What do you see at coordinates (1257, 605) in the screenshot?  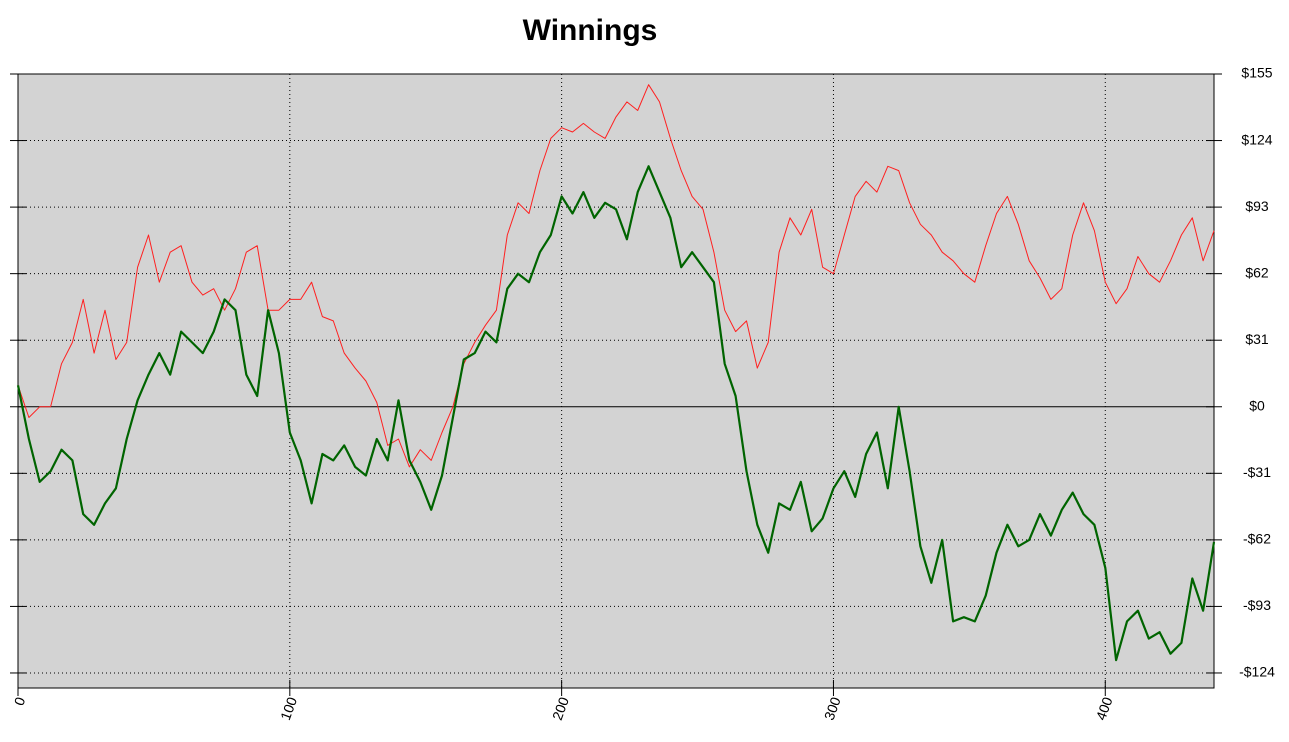 I see `y-tick-label: -$93` at bounding box center [1257, 605].